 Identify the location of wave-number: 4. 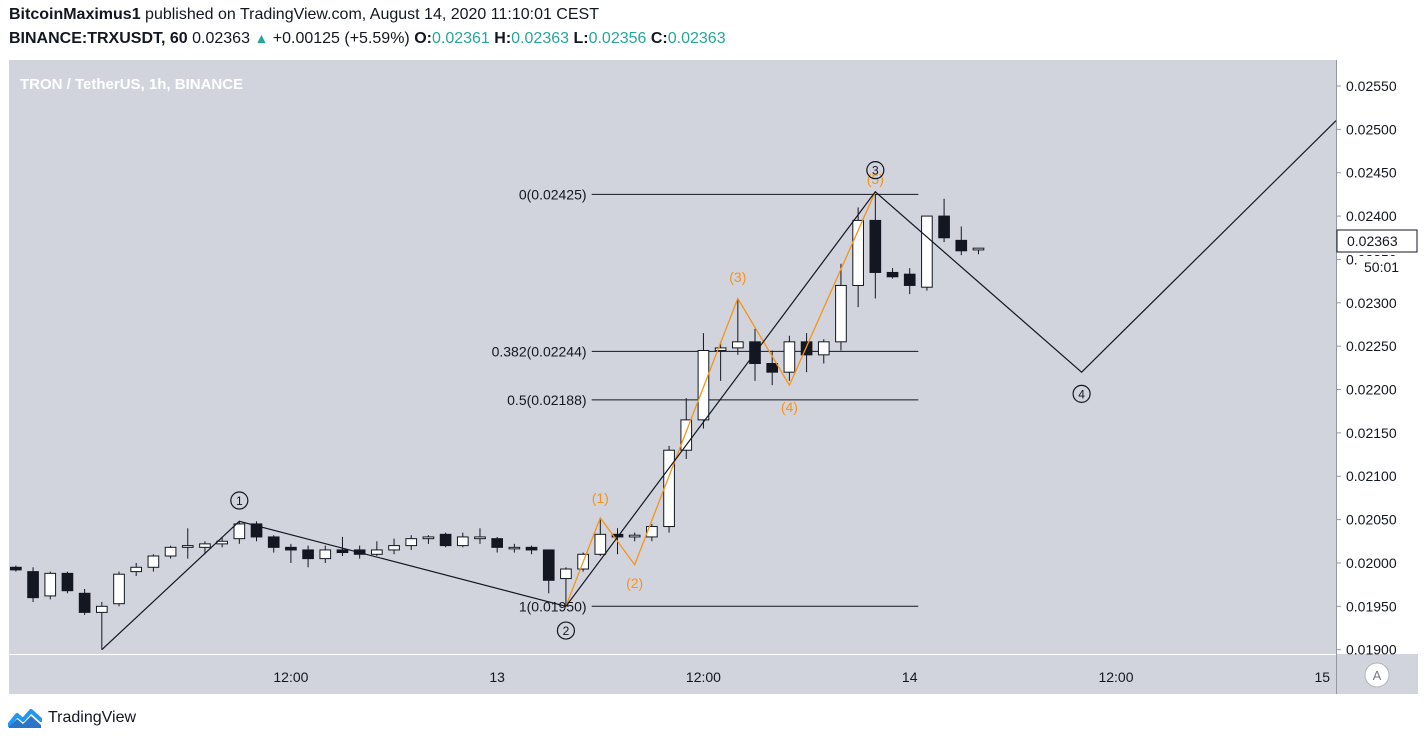
(1081, 394).